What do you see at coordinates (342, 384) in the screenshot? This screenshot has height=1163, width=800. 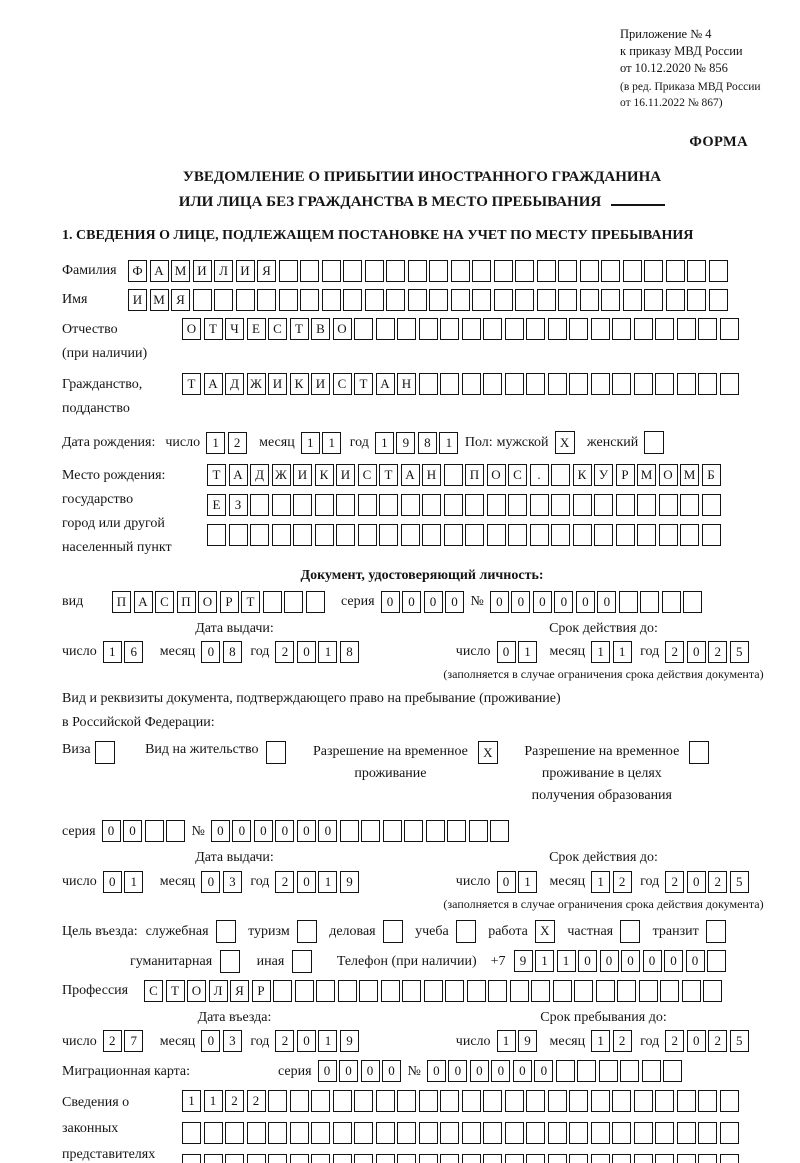 I see `char-cell: С` at bounding box center [342, 384].